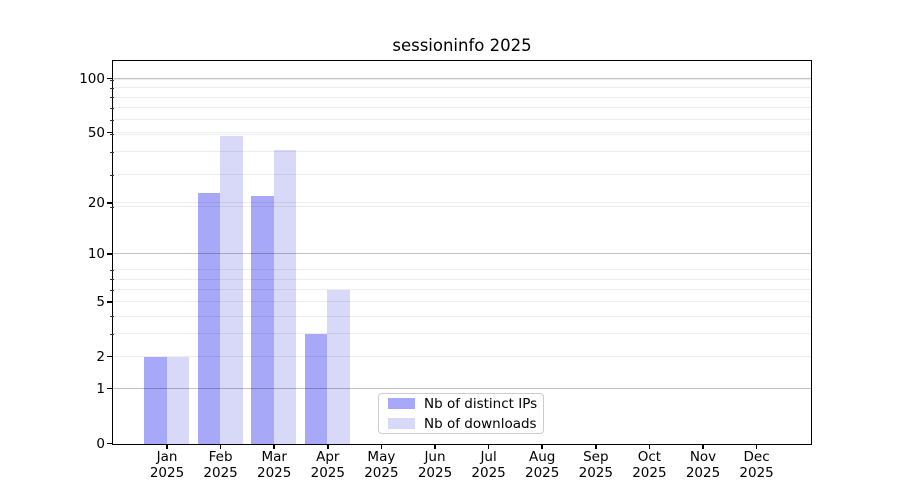  I want to click on legend-item-distinct-ips: Nb of distinct IPs, so click(463, 403).